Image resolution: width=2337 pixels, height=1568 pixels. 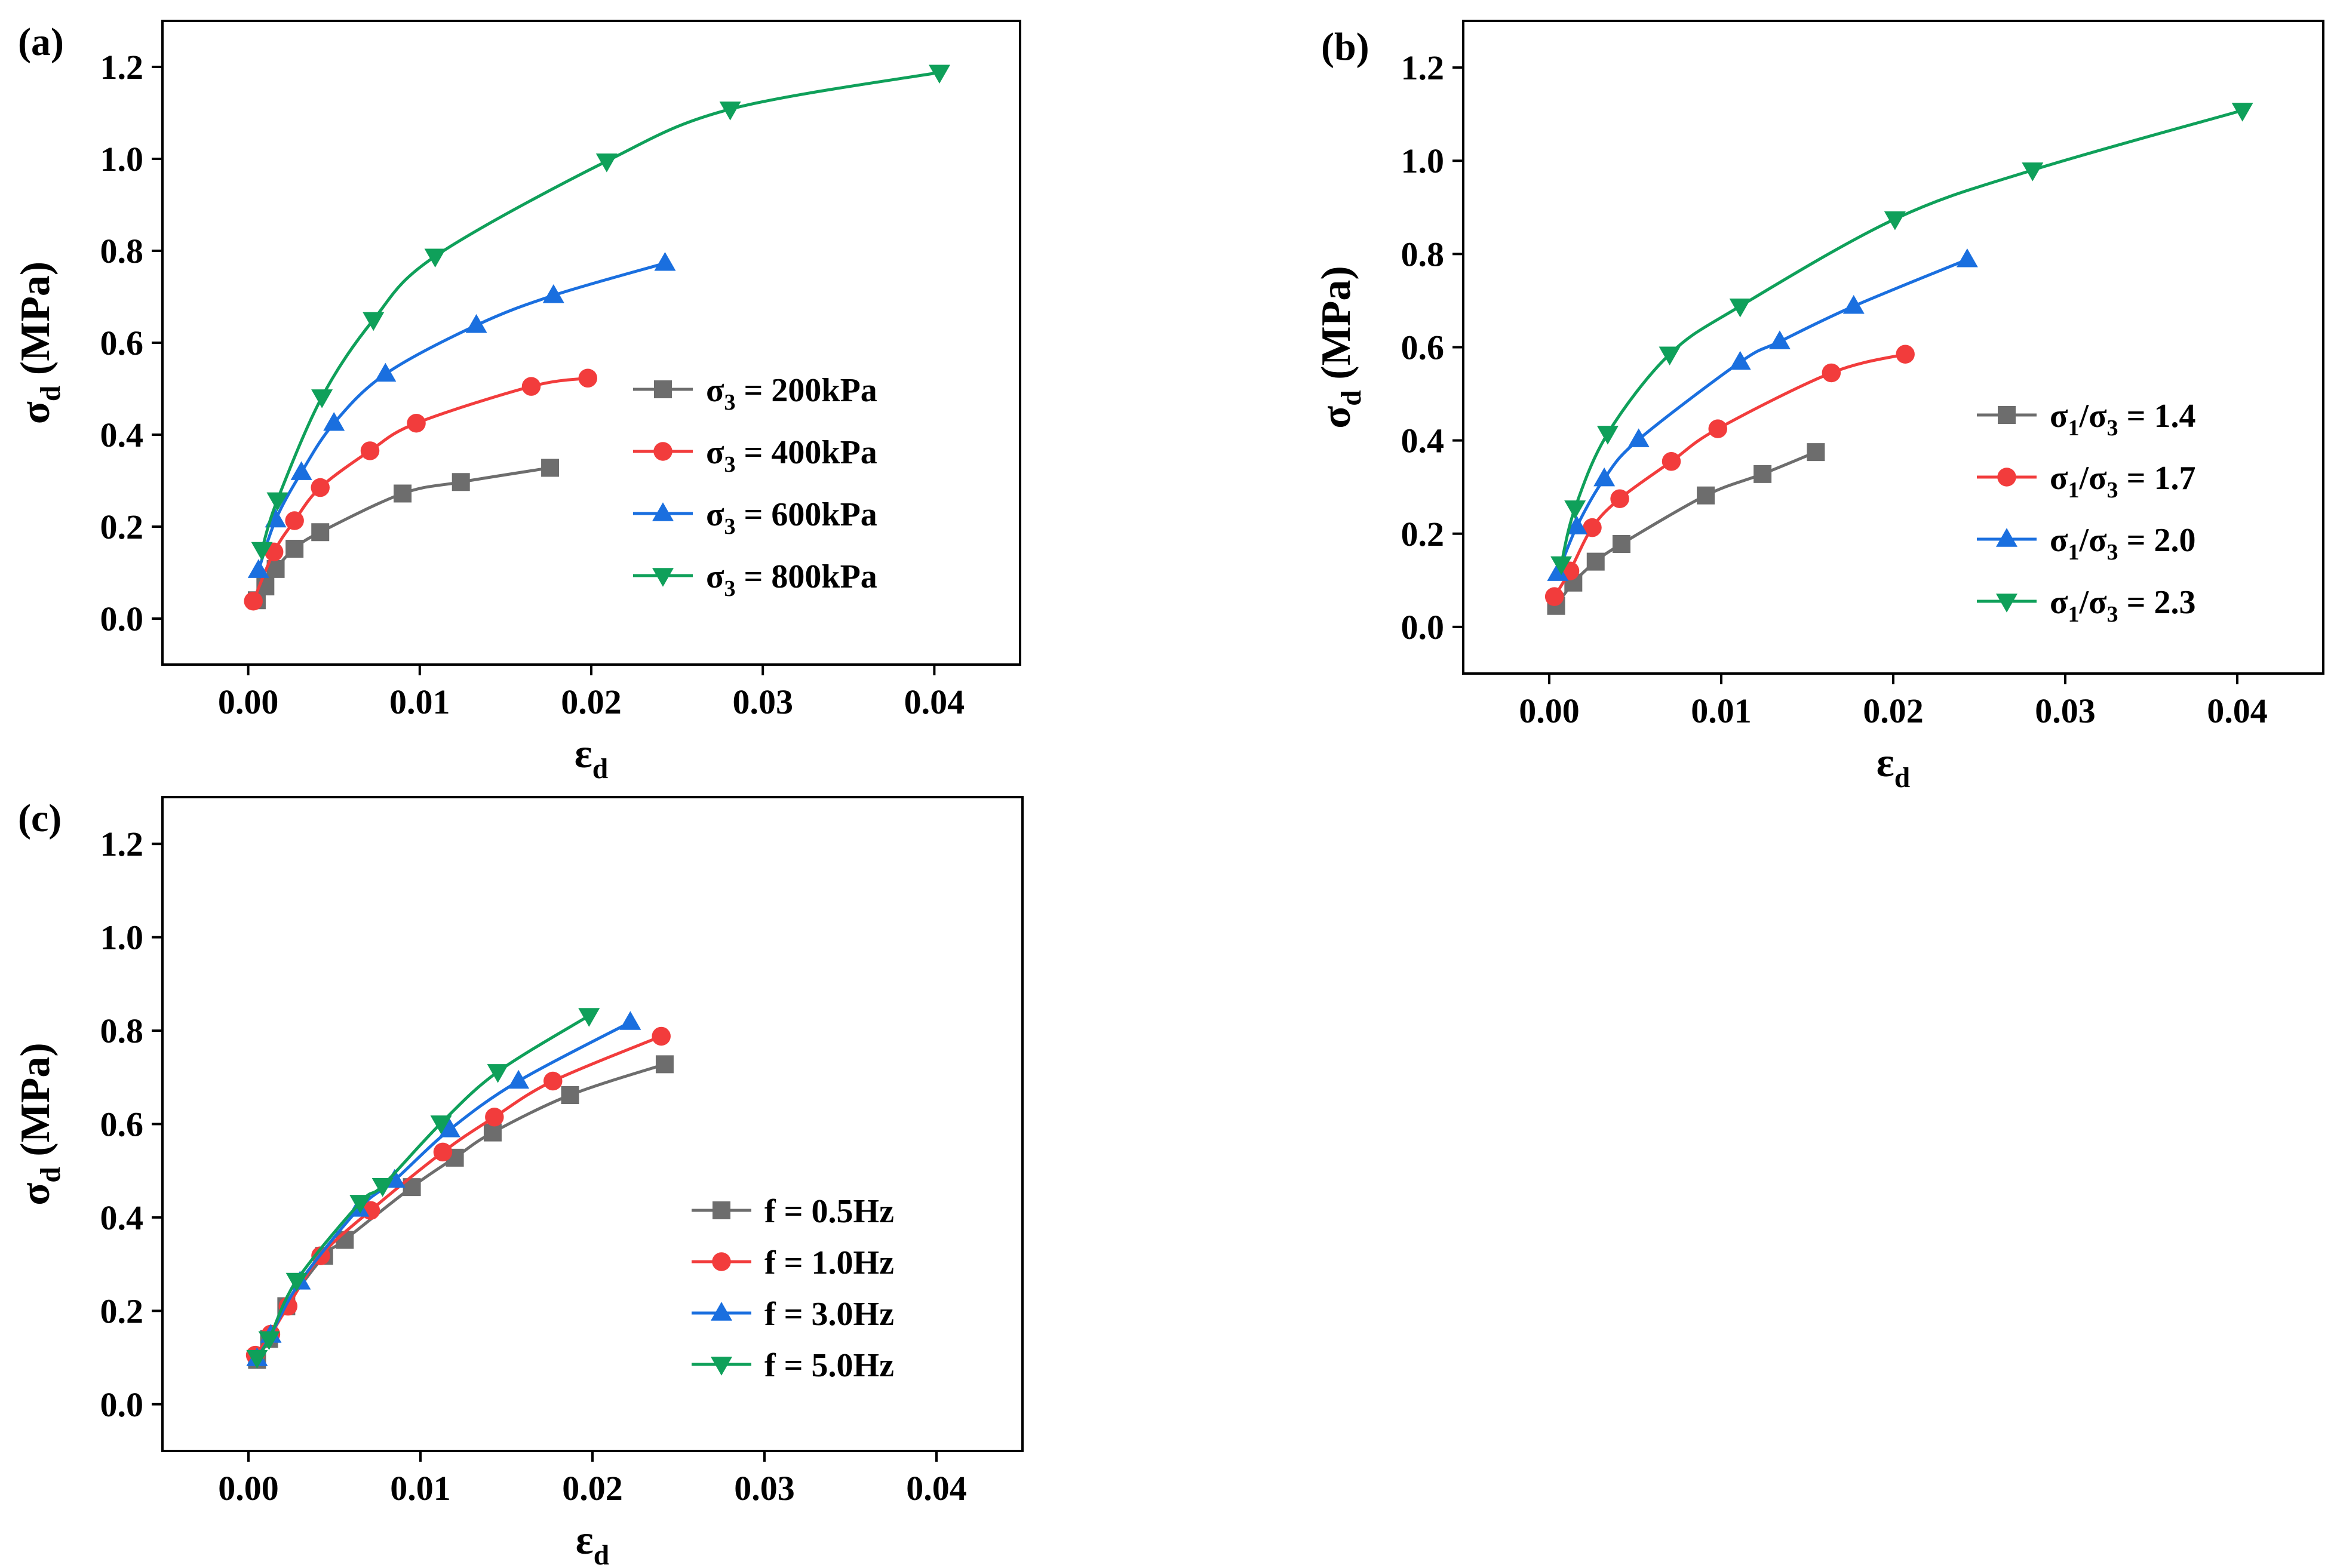 What do you see at coordinates (791, 455) in the screenshot?
I see `legend-label: σ3 = 400kPa` at bounding box center [791, 455].